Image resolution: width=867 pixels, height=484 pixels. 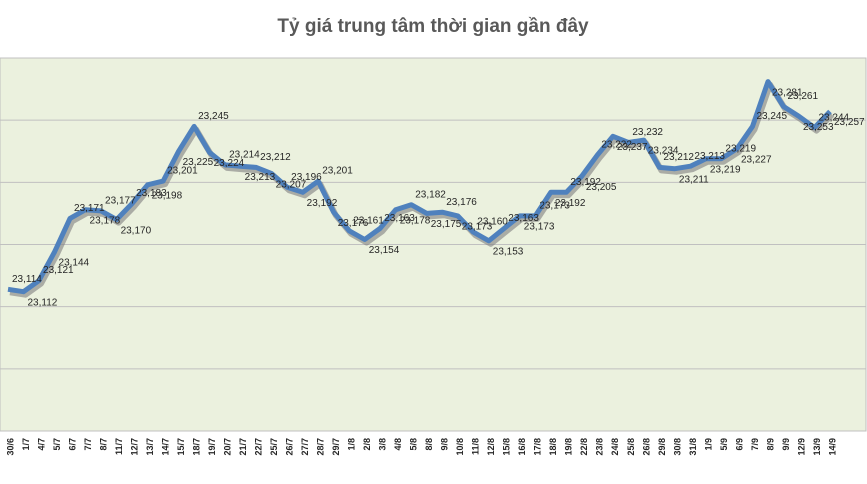 What do you see at coordinates (522, 447) in the screenshot?
I see `x-tick-label: 16/8` at bounding box center [522, 447].